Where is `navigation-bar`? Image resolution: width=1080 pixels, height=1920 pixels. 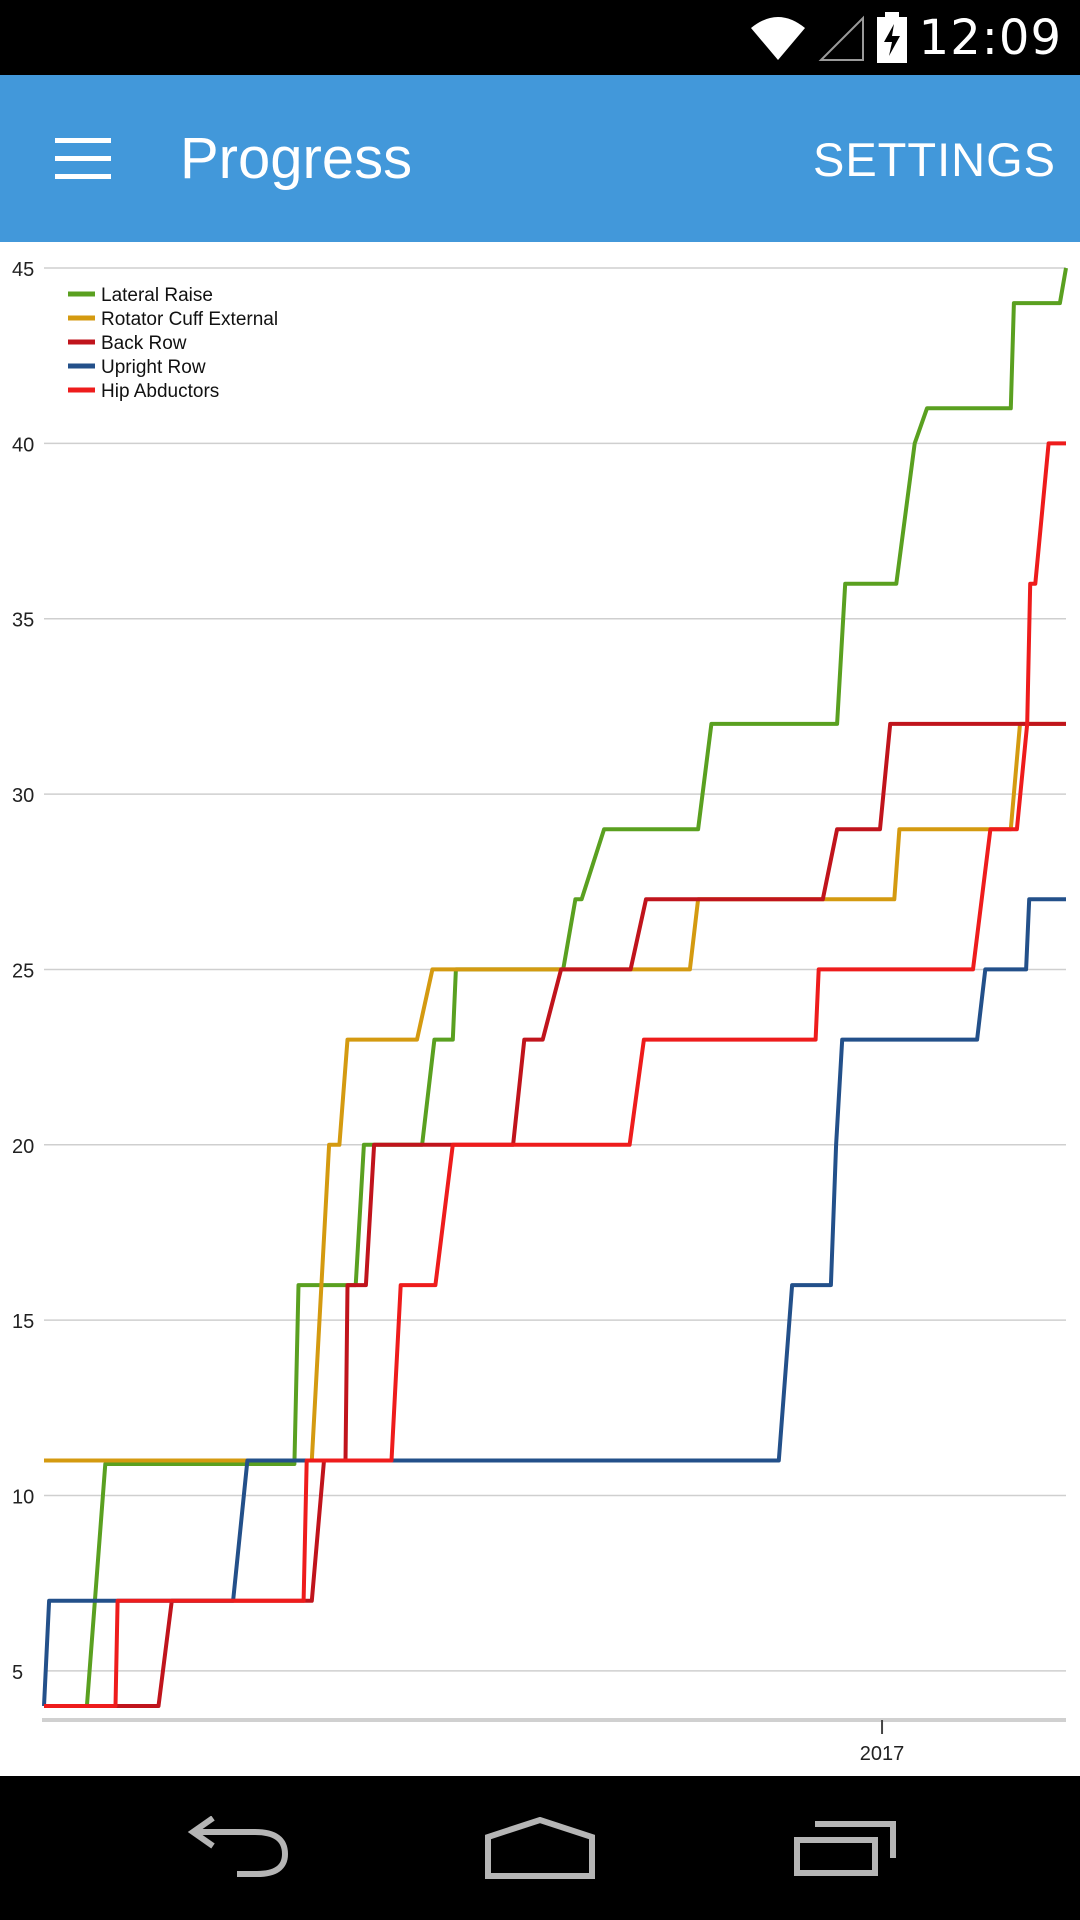 navigation-bar is located at coordinates (540, 1848).